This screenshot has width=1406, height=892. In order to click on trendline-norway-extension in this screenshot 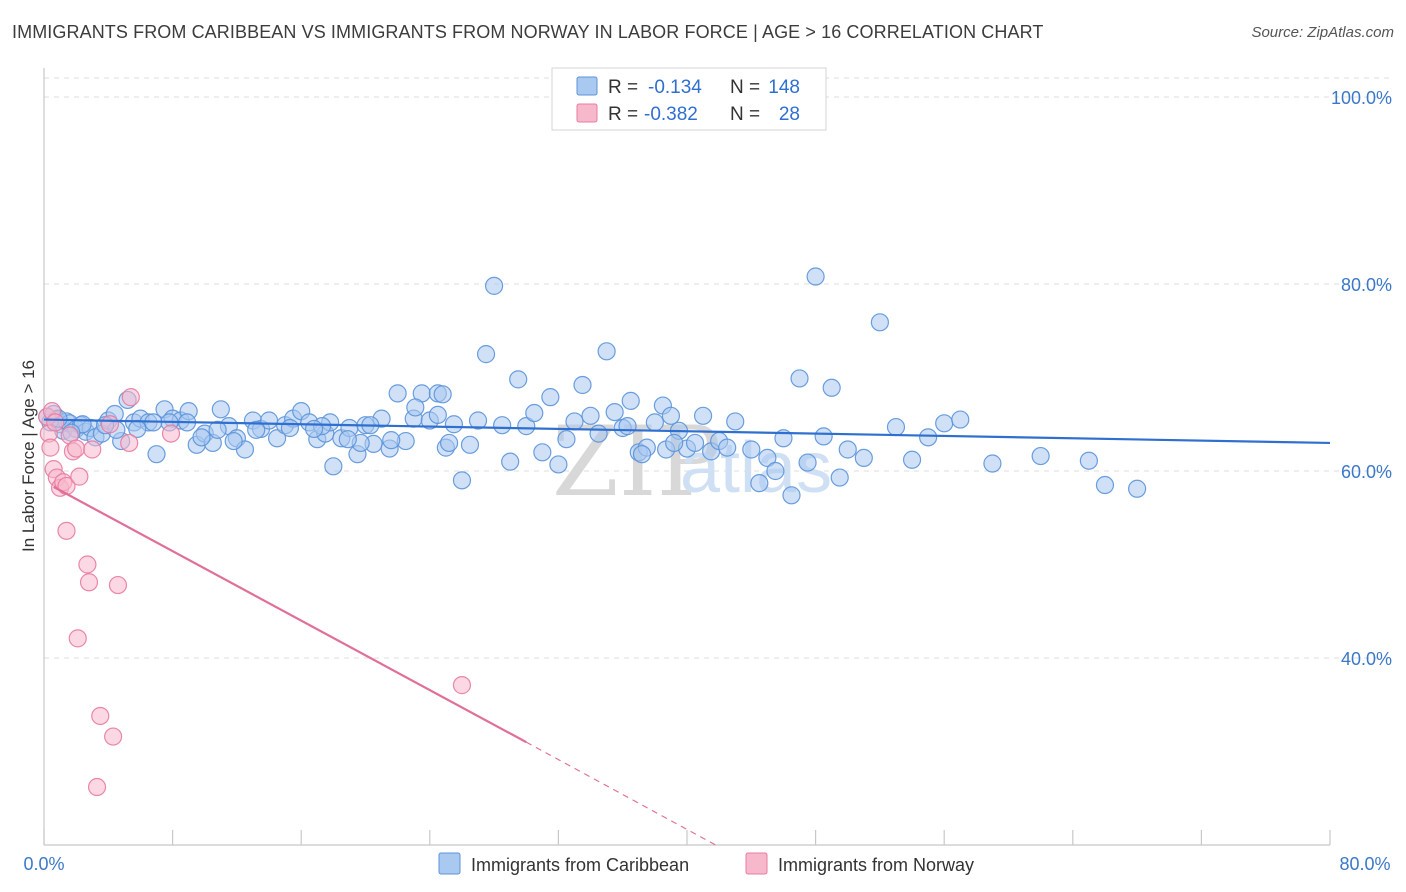, I will do `click(622, 794)`.